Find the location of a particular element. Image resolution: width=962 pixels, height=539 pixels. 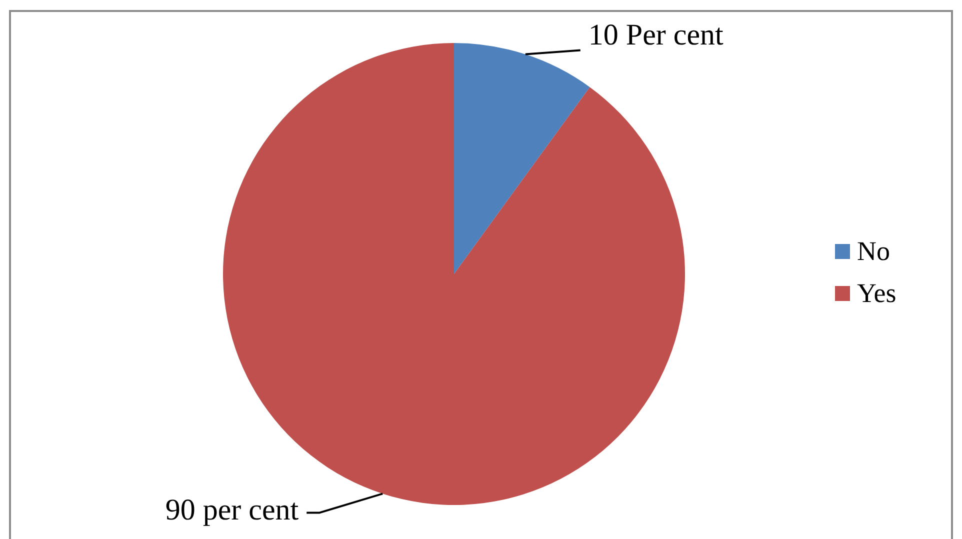

legend-label: Yes is located at coordinates (876, 293).